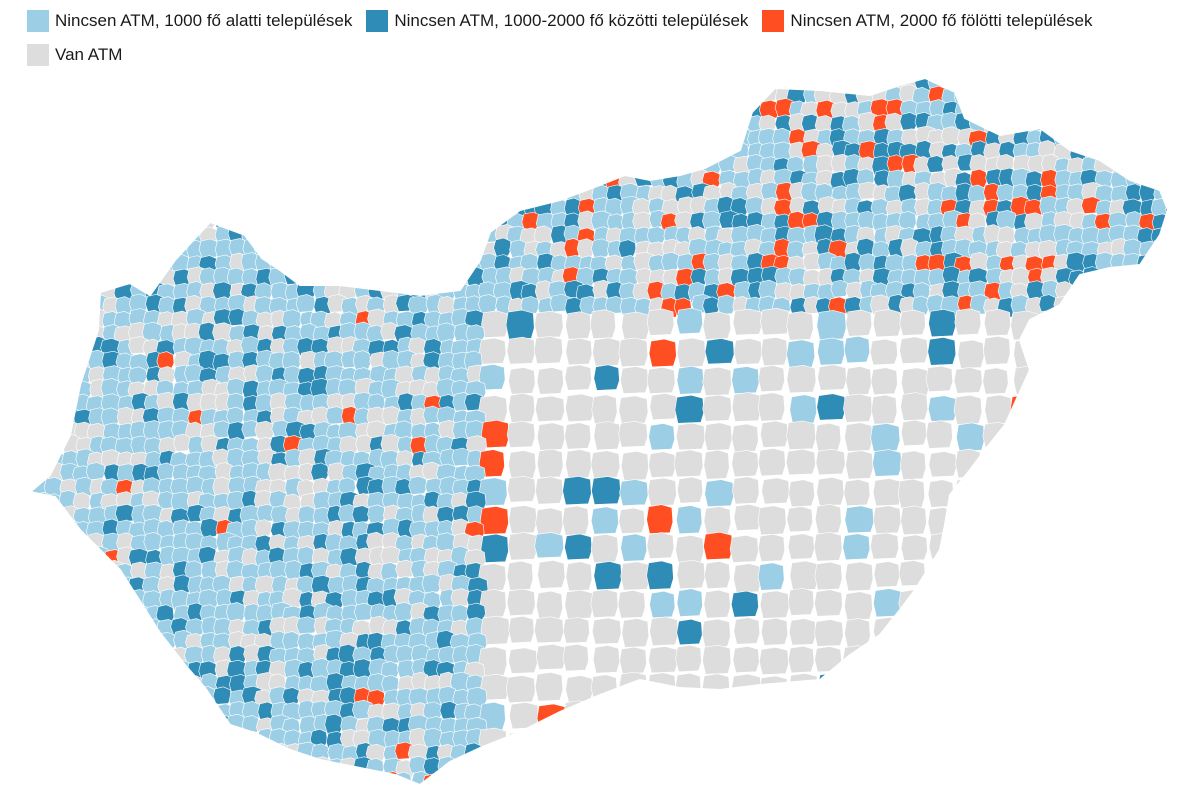  Describe the element at coordinates (773, 21) in the screenshot. I see `legend-swatch-over-2000` at that location.